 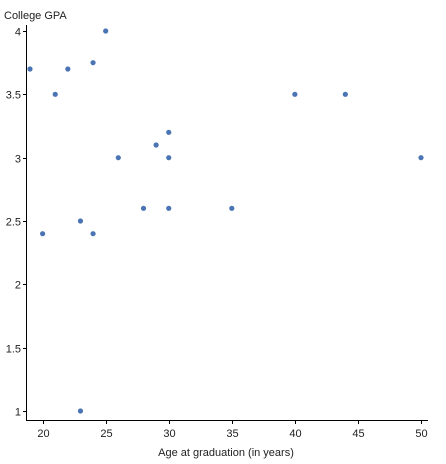 I want to click on x-tick-label: 25, so click(x=106, y=434).